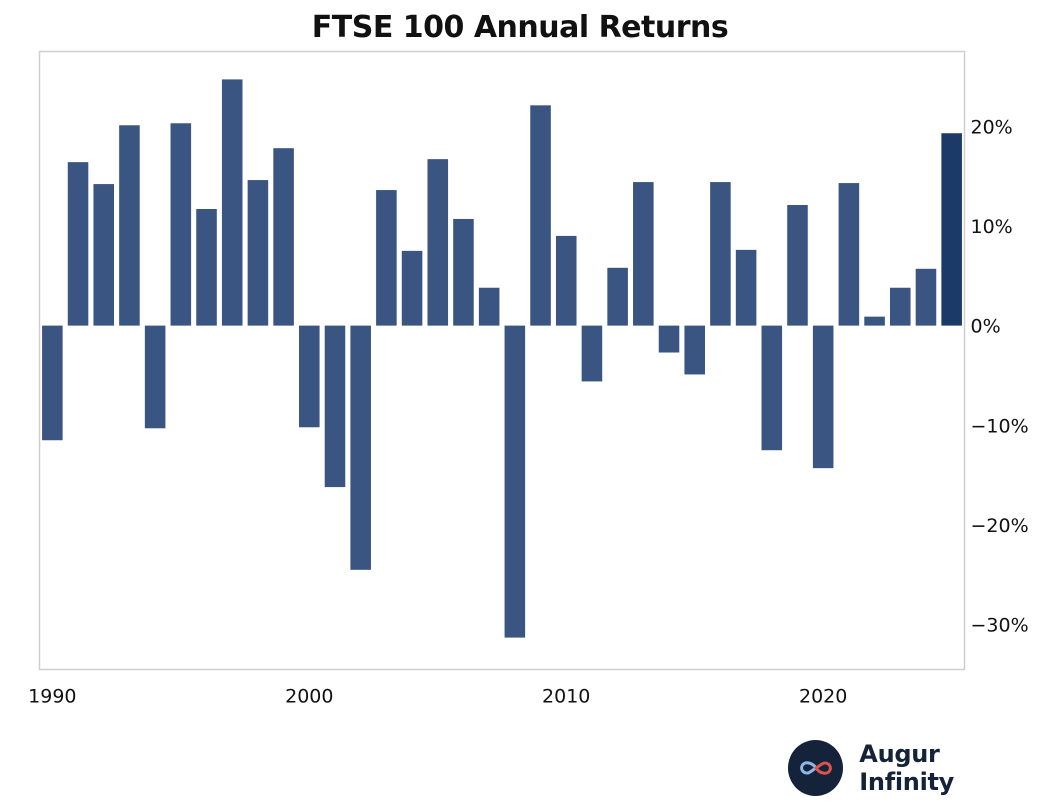 The image size is (1040, 812). I want to click on bar-2020, so click(823, 397).